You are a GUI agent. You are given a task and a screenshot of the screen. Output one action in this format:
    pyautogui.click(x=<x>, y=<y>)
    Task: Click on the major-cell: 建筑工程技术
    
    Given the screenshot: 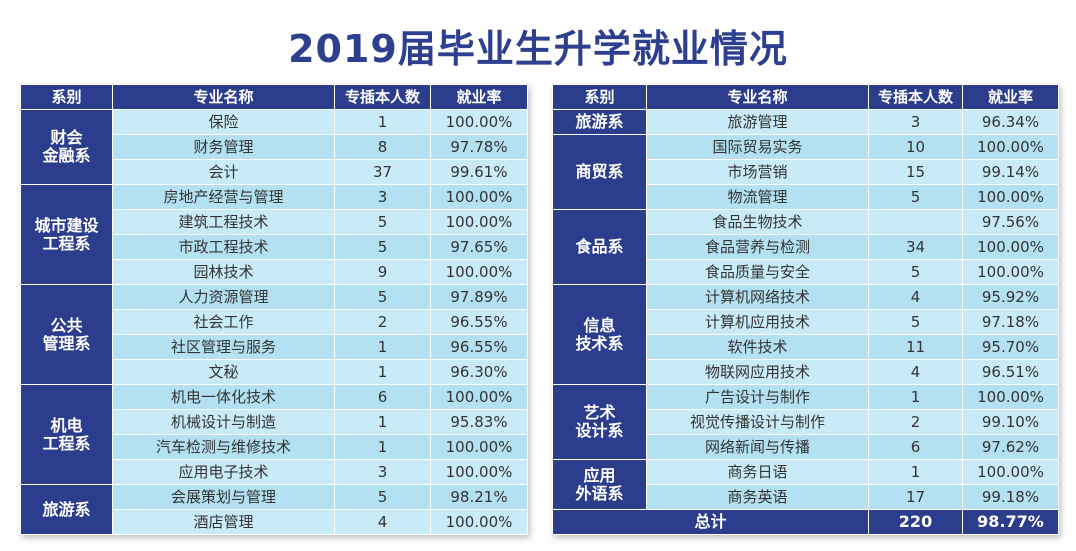 What is the action you would take?
    pyautogui.click(x=223, y=222)
    